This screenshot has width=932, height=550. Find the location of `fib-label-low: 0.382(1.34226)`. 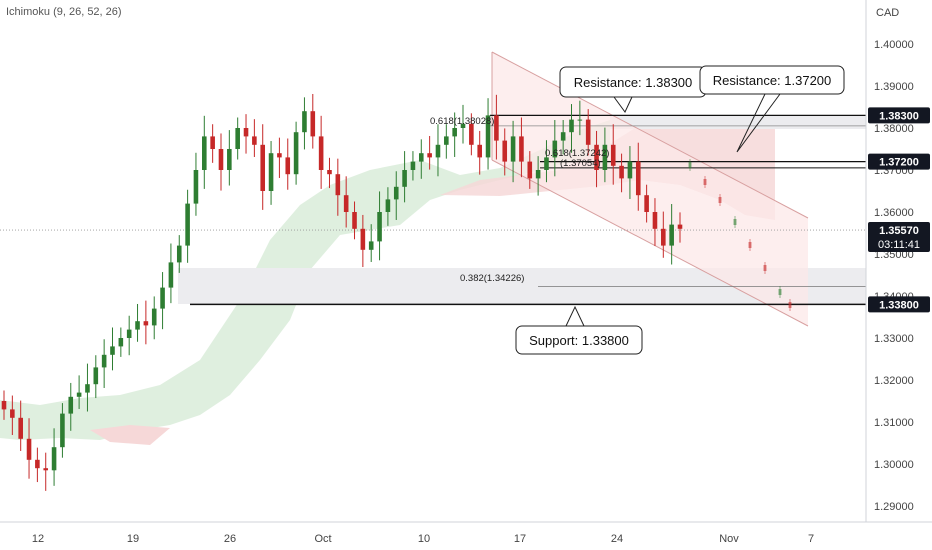

fib-label-low: 0.382(1.34226) is located at coordinates (492, 278).